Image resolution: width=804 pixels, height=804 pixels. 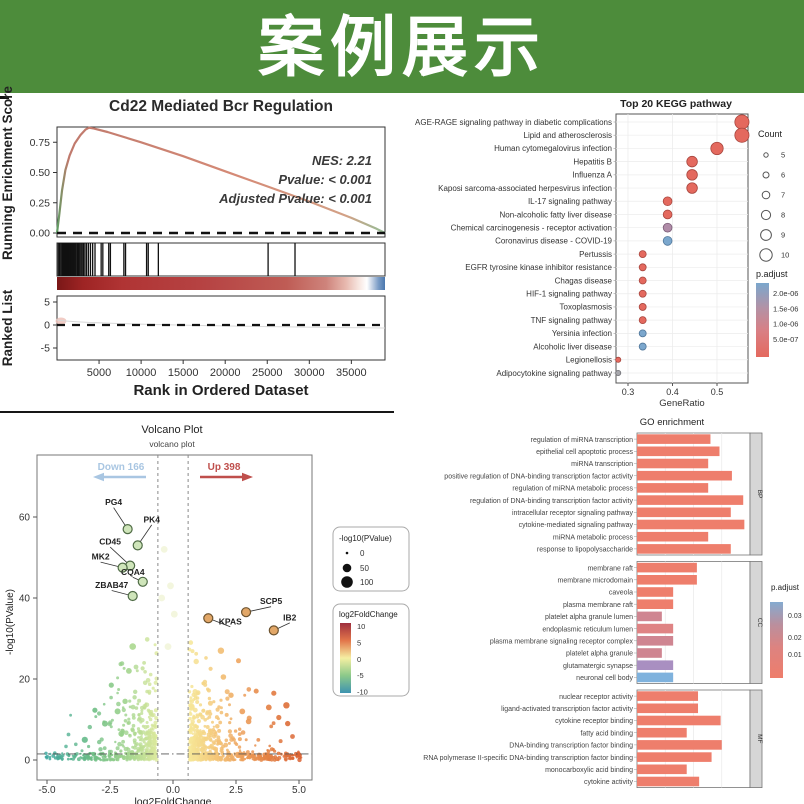 What do you see at coordinates (141, 373) in the screenshot?
I see `x-tick-label: 10000` at bounding box center [141, 373].